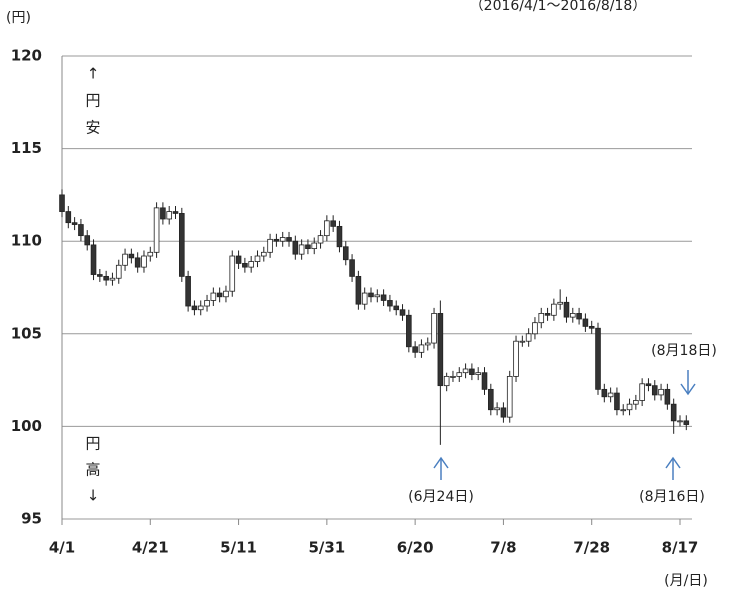 This screenshot has width=729, height=593. I want to click on x-tick-label: 8/17, so click(680, 548).